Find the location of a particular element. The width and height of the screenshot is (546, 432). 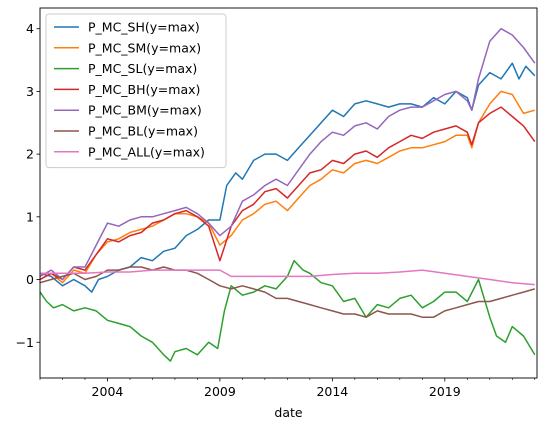

y-tick-label: 1 is located at coordinates (30, 216).